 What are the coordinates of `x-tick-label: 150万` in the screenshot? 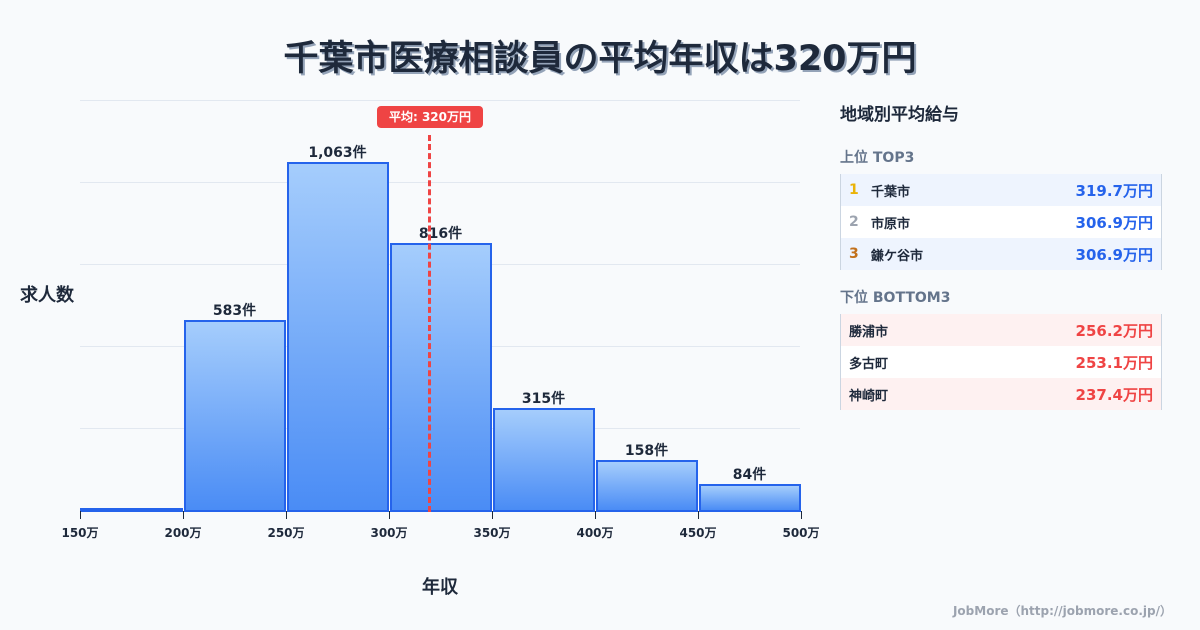 It's located at (80, 533).